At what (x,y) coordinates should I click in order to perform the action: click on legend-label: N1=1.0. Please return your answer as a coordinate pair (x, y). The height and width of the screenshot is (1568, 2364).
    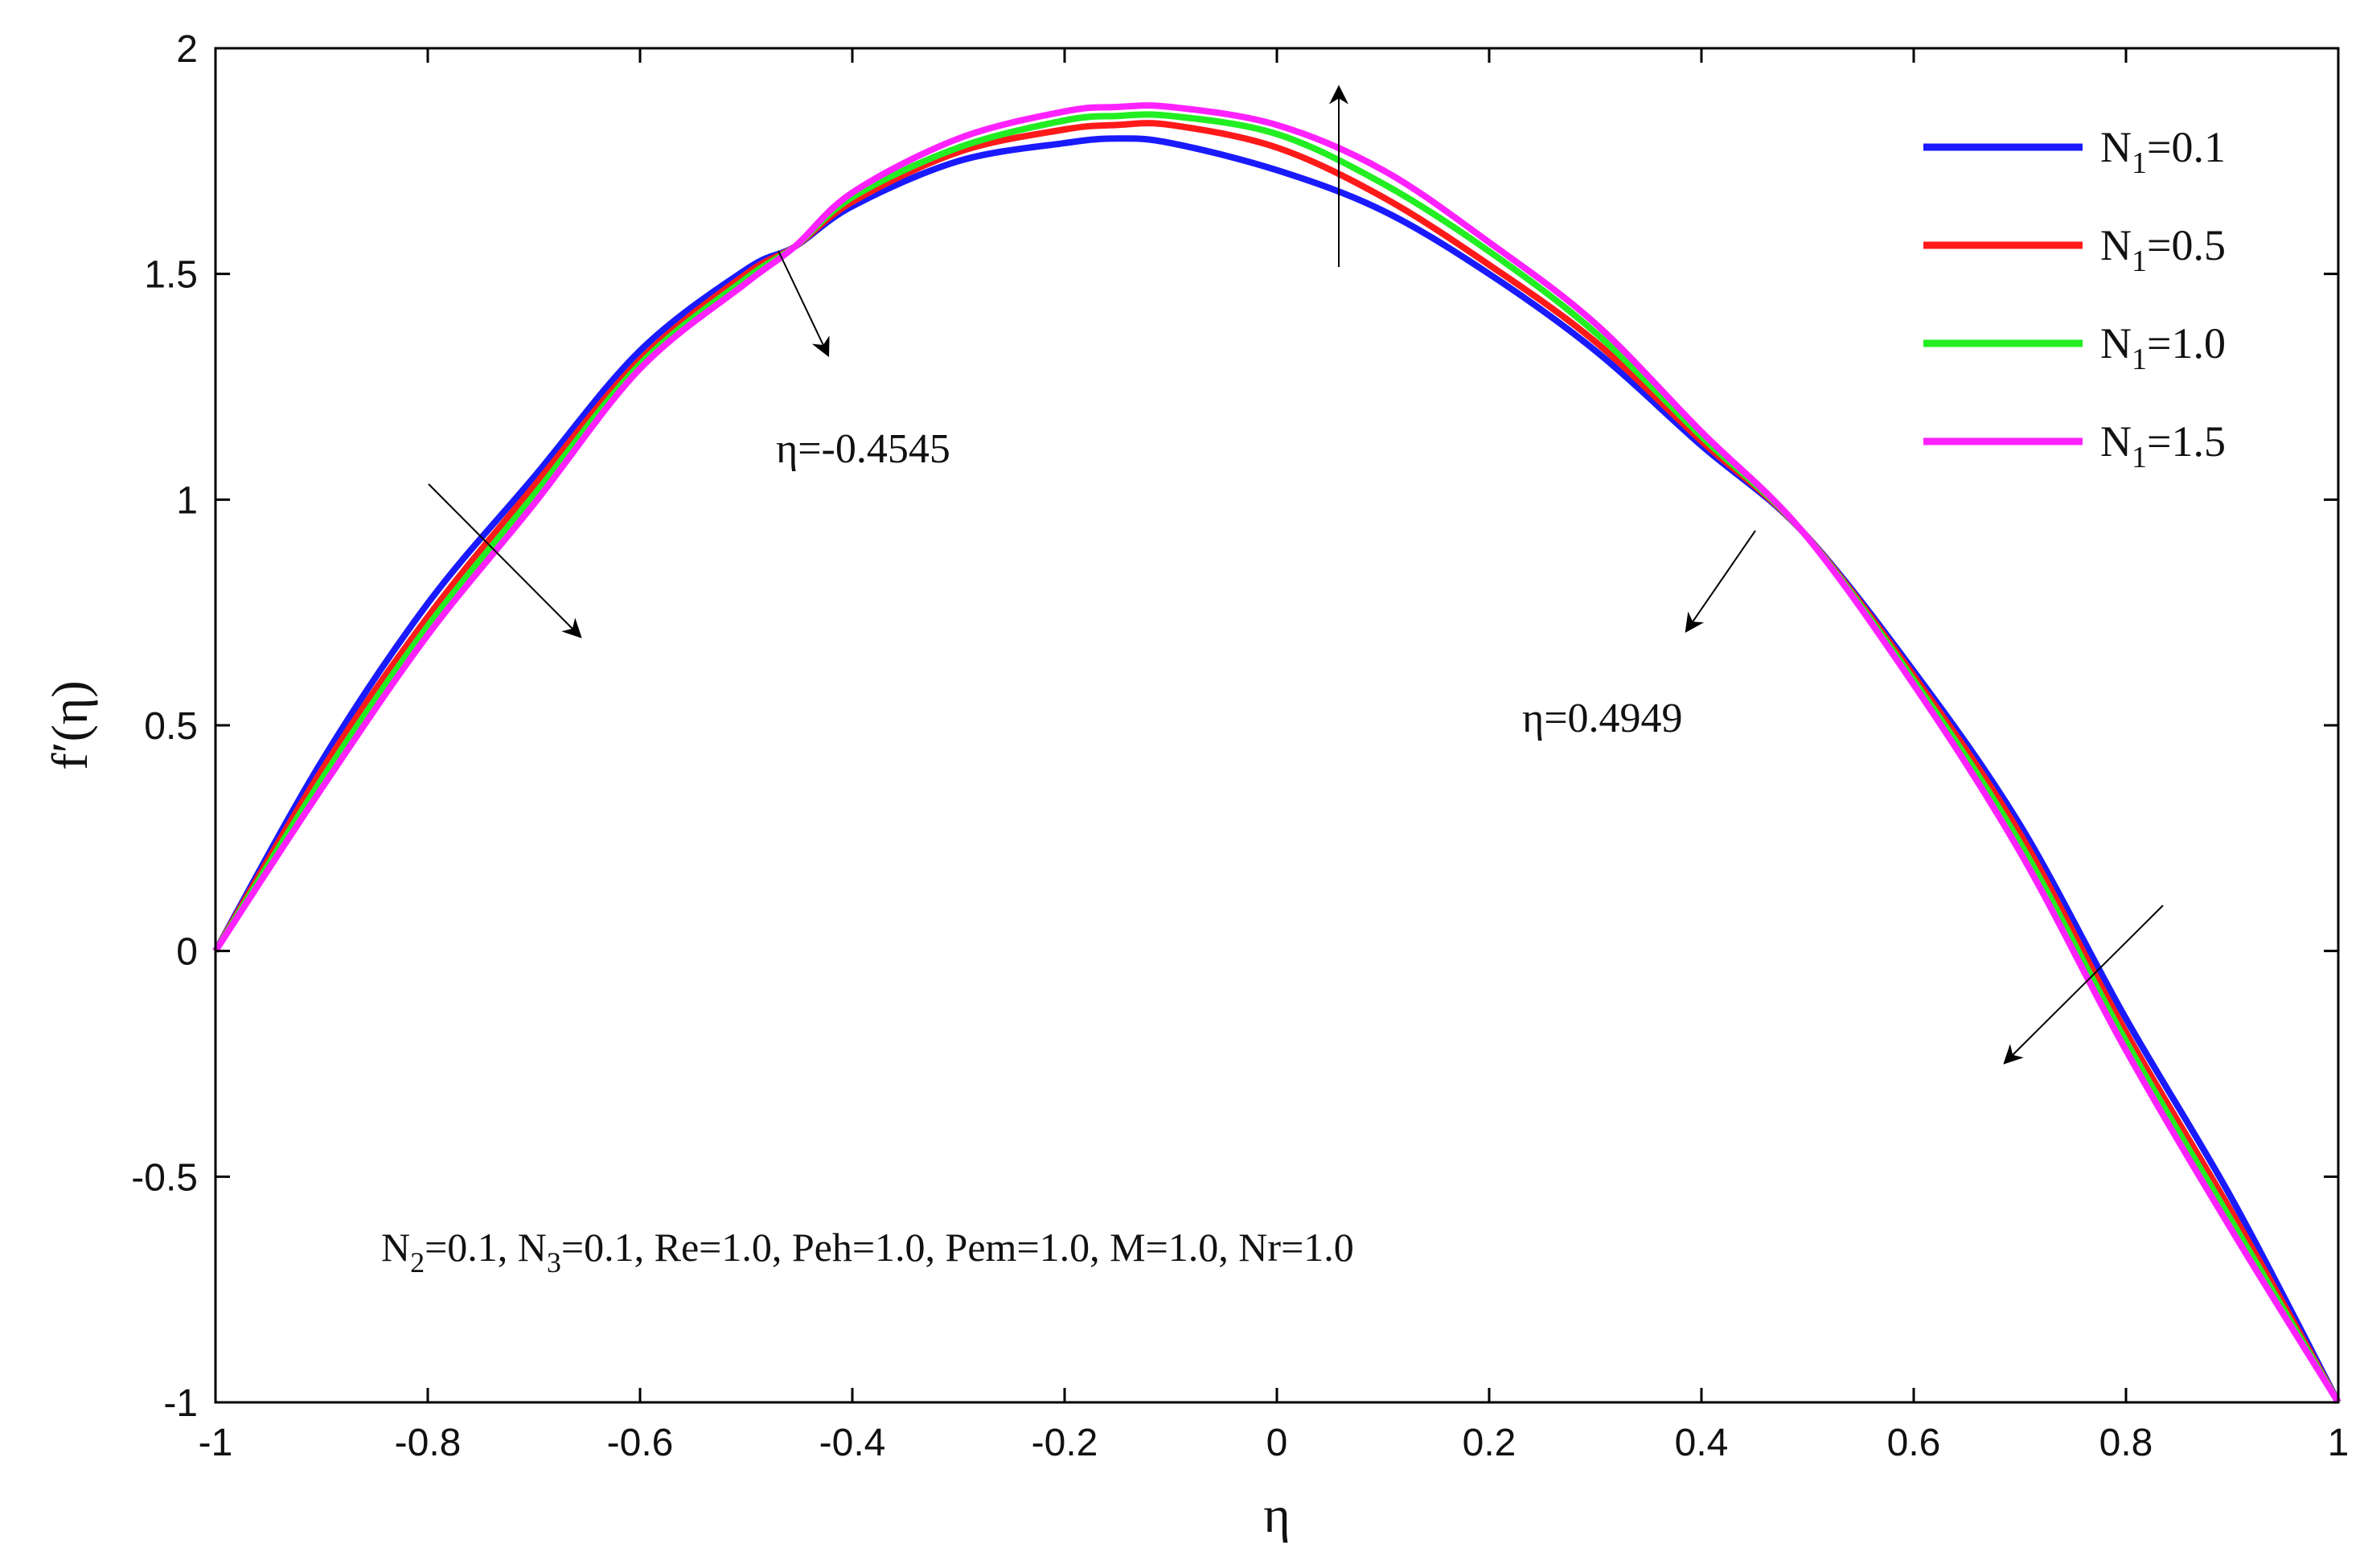
    Looking at the image, I should click on (2163, 347).